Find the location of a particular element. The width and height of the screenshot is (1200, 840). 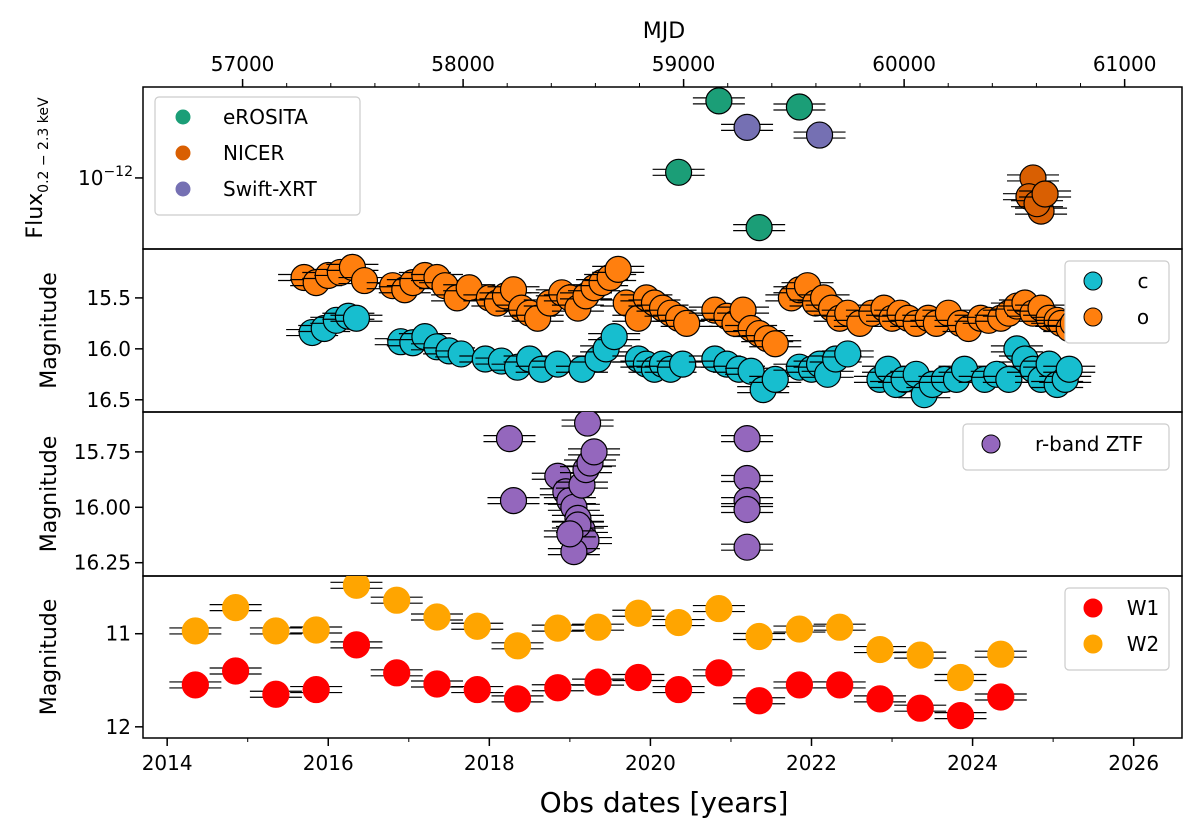

mjd-tick-label: 59000 is located at coordinates (684, 64).